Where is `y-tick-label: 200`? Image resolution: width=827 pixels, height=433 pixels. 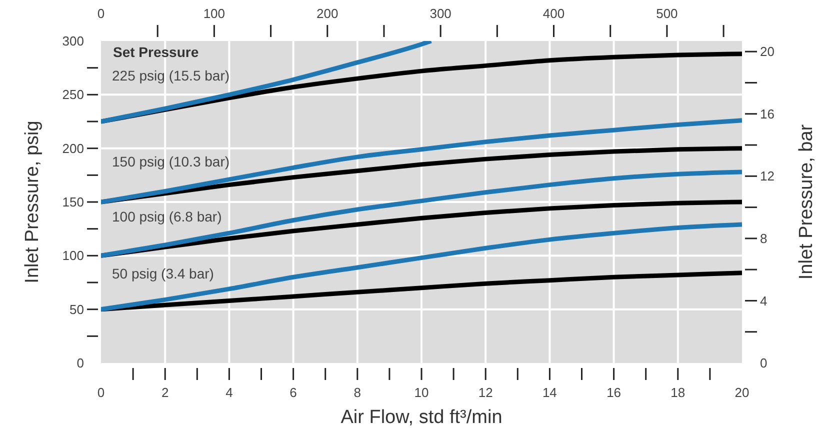 y-tick-label: 200 is located at coordinates (73, 148).